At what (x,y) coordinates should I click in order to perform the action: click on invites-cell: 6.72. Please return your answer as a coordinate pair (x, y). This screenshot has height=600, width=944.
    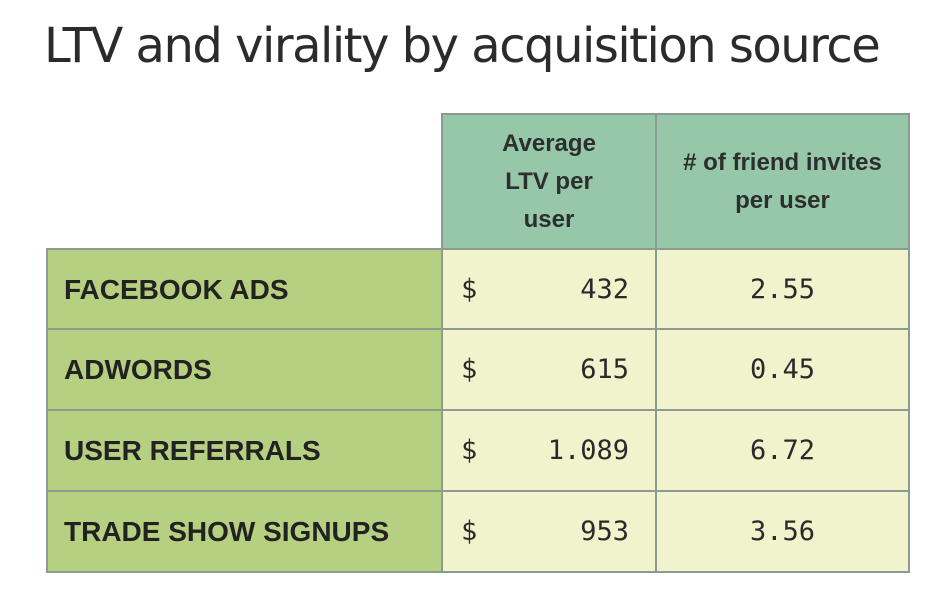
    Looking at the image, I should click on (782, 450).